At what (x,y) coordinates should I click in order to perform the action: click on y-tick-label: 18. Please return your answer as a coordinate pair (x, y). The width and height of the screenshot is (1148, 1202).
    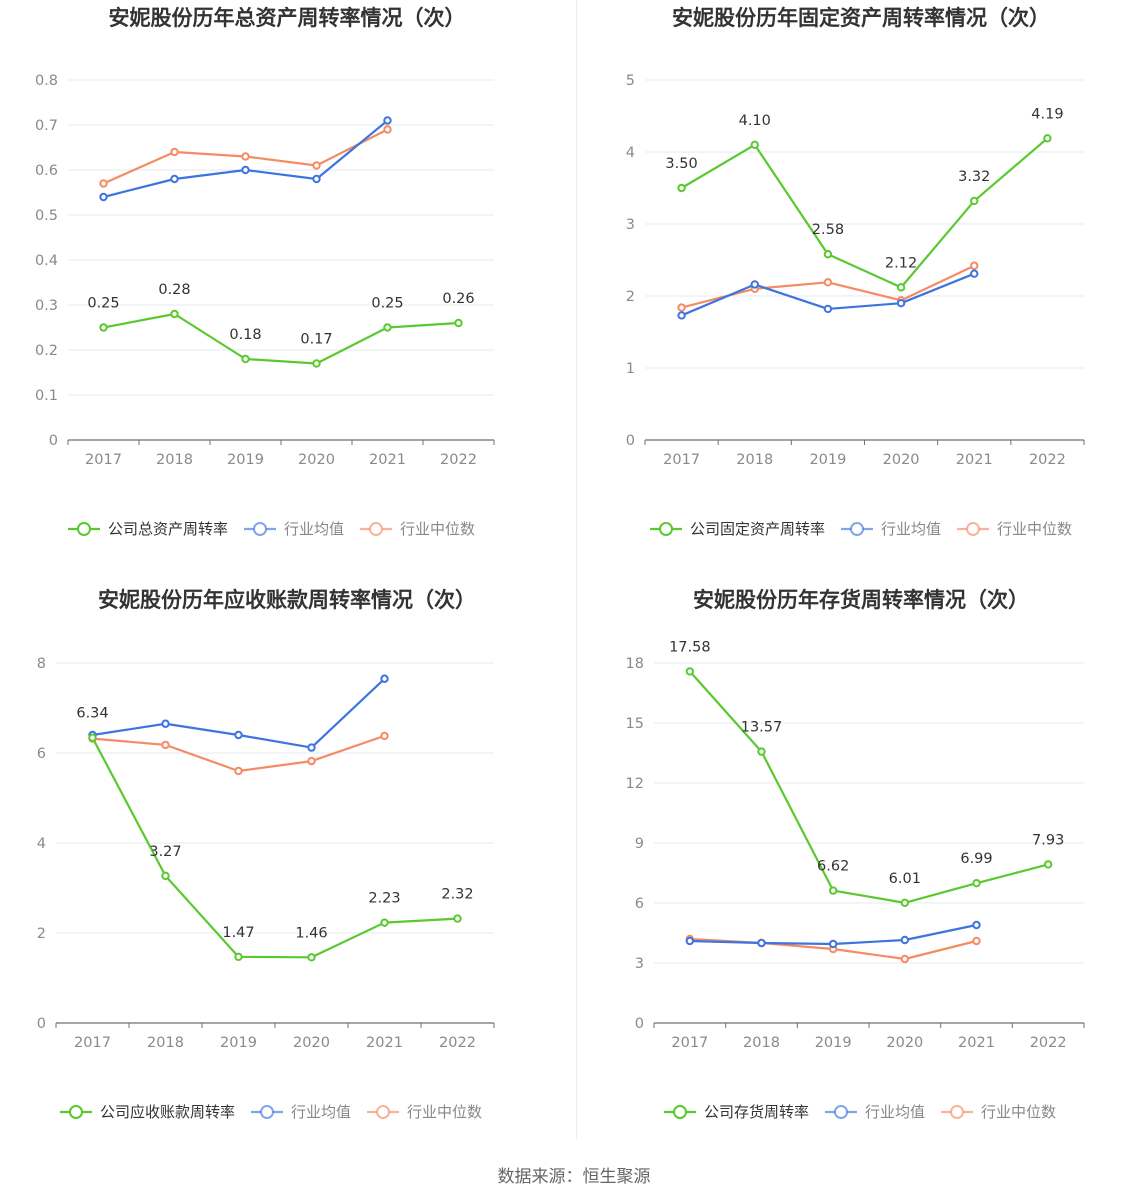
    Looking at the image, I should click on (635, 664).